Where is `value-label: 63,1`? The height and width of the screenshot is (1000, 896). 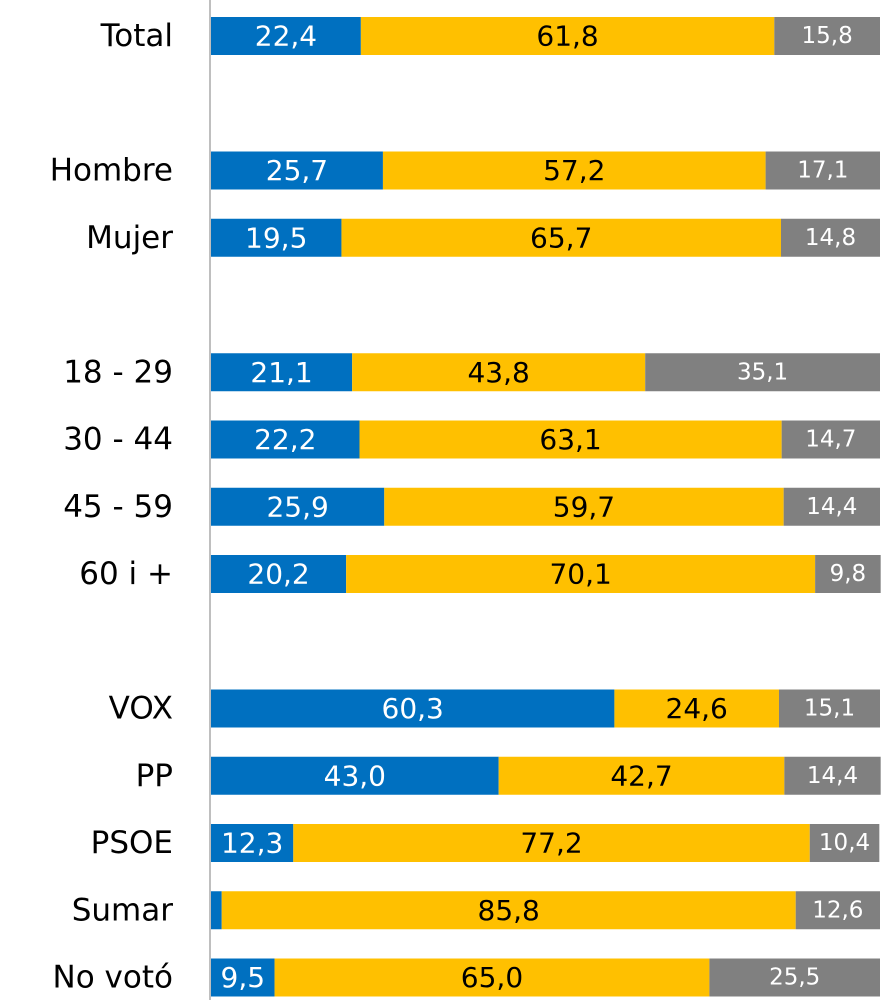 value-label: 63,1 is located at coordinates (570, 439).